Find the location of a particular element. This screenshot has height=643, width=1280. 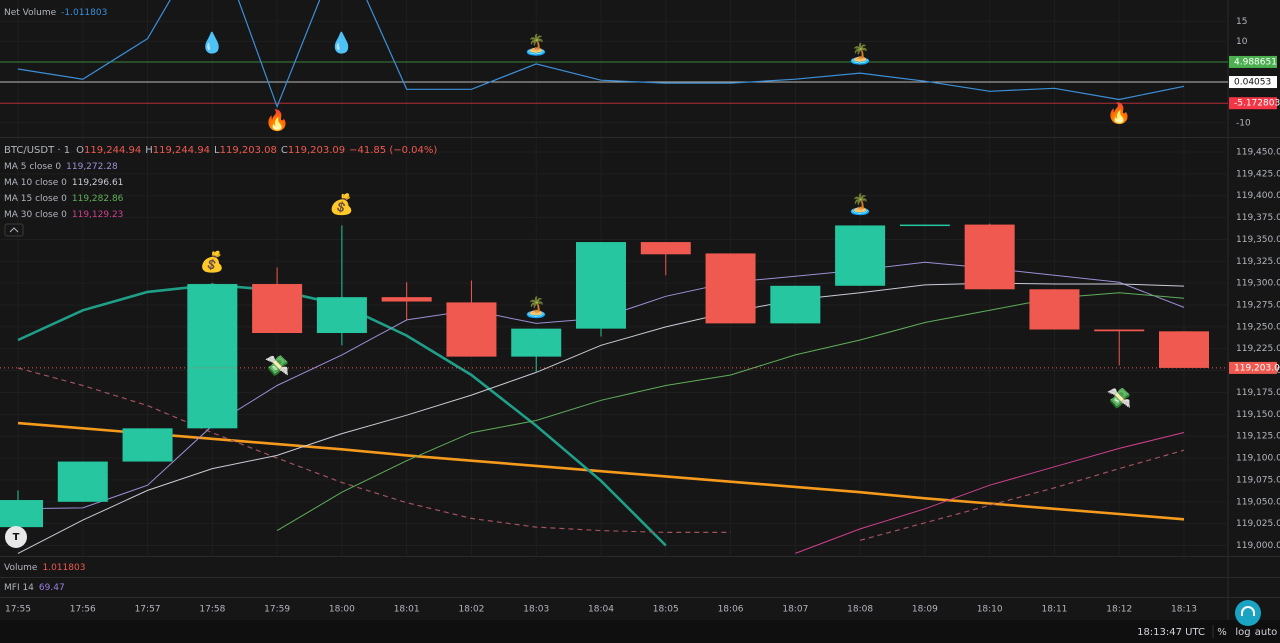

ohlc-key: H is located at coordinates (149, 150).